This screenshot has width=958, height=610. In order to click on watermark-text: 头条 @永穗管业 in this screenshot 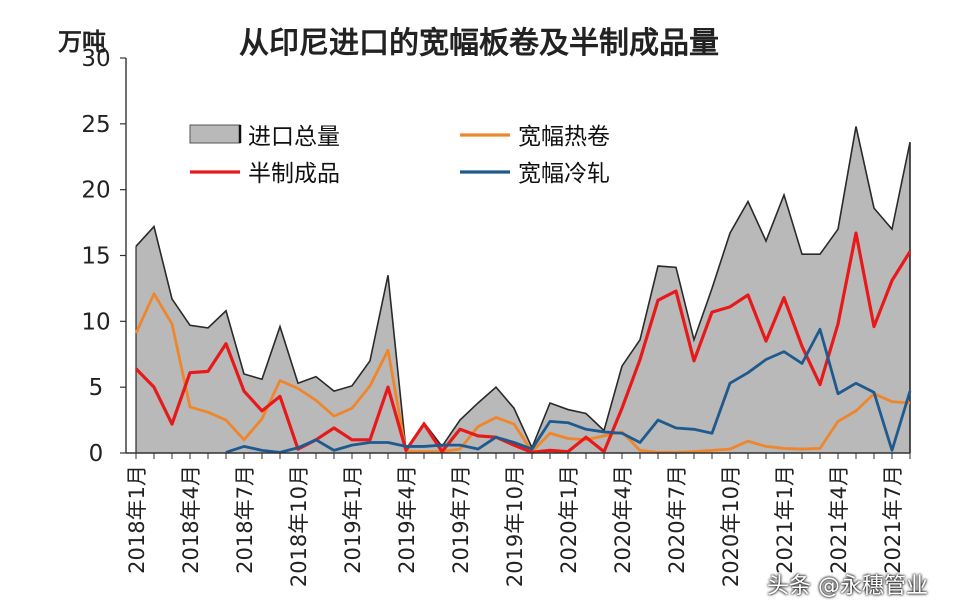, I will do `click(847, 586)`.